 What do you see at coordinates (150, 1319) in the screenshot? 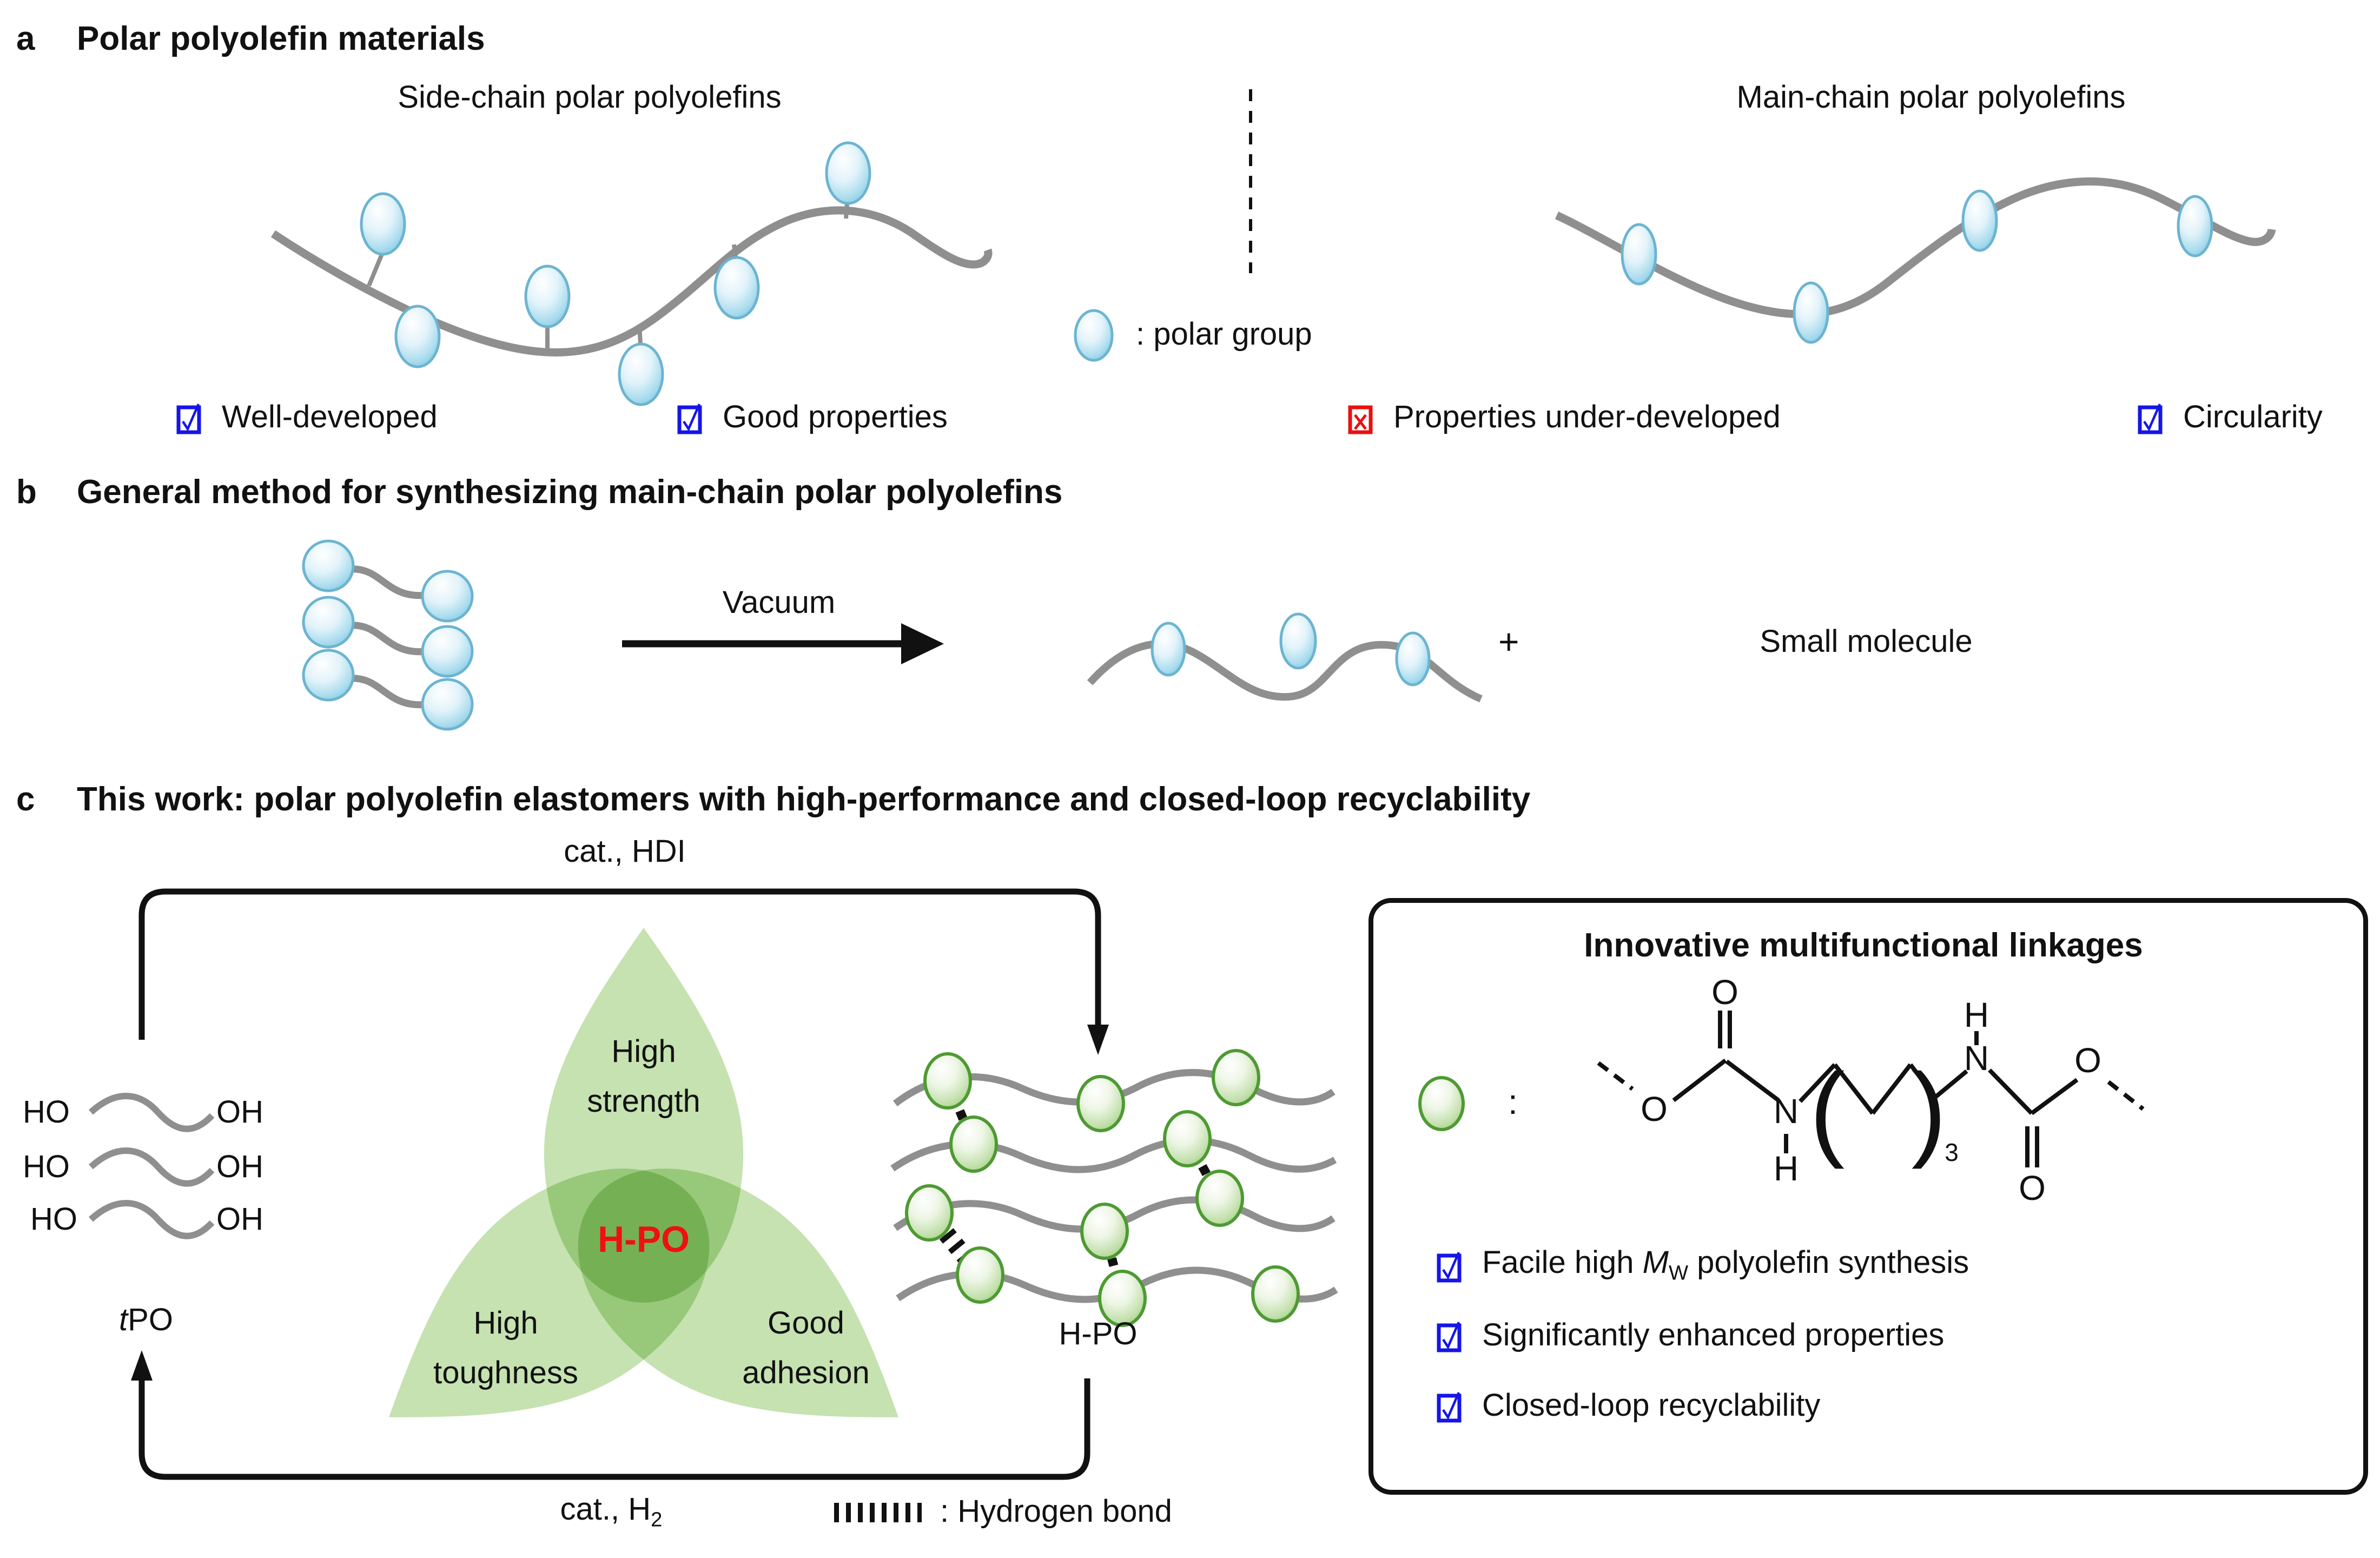
I see `tpo-rest: PO` at bounding box center [150, 1319].